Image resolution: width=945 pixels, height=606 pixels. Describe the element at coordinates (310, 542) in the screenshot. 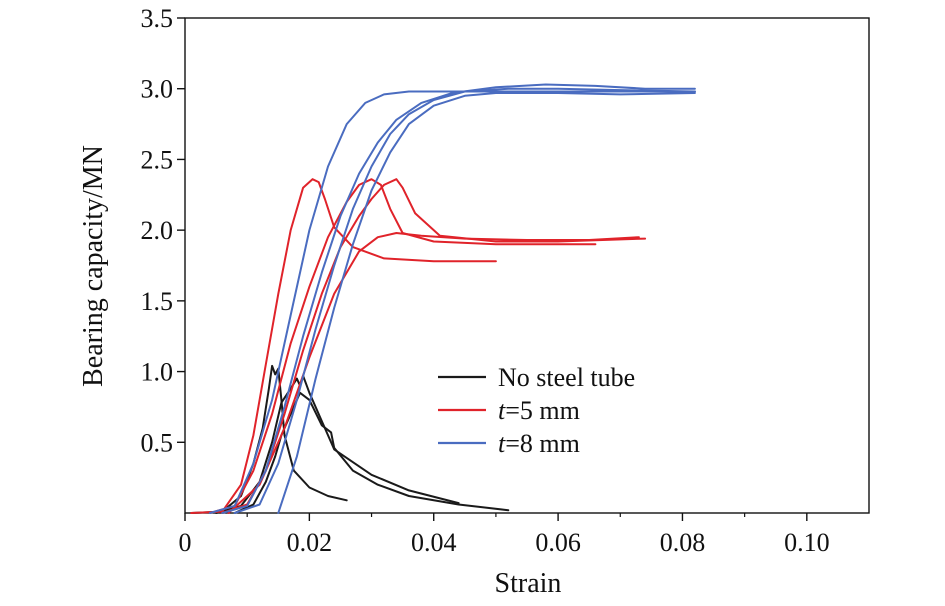

I see `x-tick-label: 0.02` at that location.